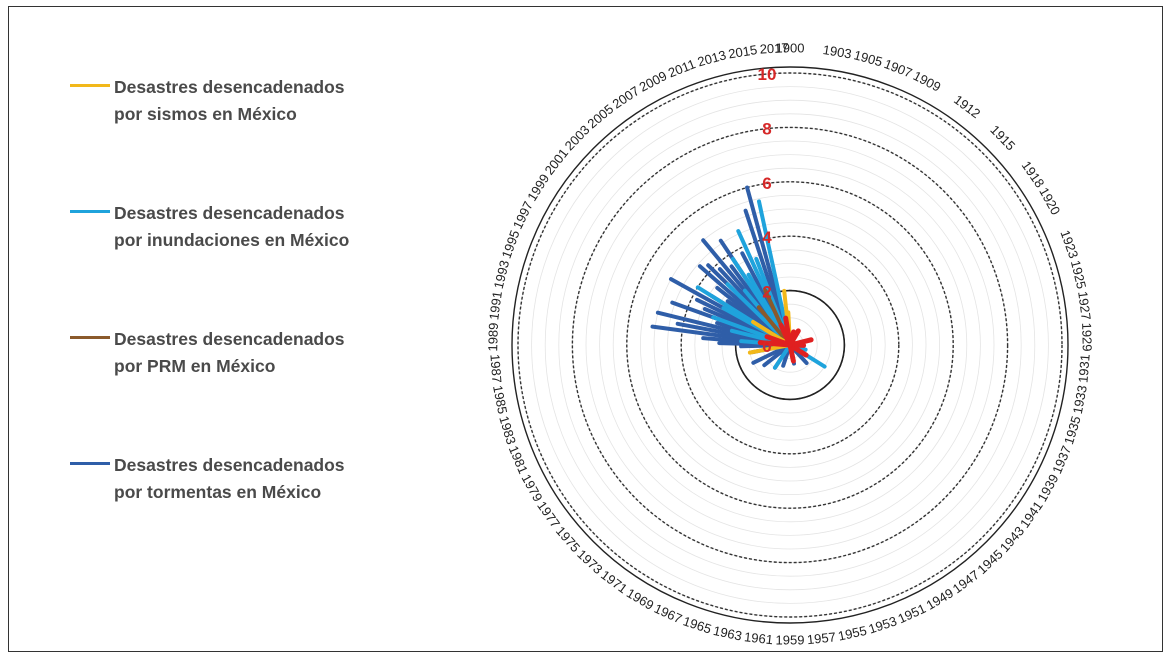  I want to click on year-label: 1979, so click(531, 488).